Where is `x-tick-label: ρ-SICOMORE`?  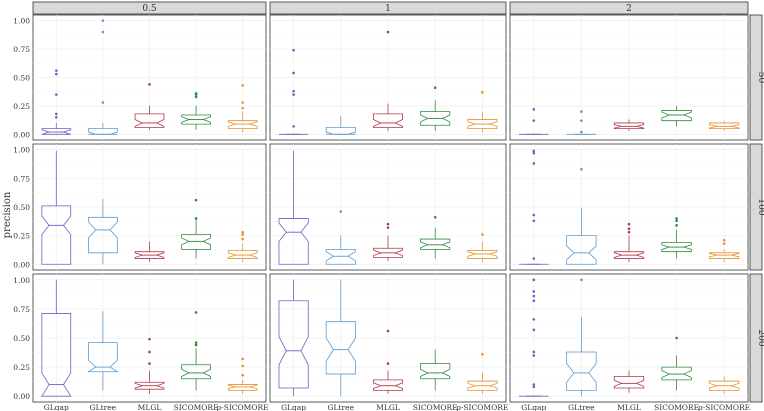
x-tick-label: ρ-SICOMORE is located at coordinates (482, 407).